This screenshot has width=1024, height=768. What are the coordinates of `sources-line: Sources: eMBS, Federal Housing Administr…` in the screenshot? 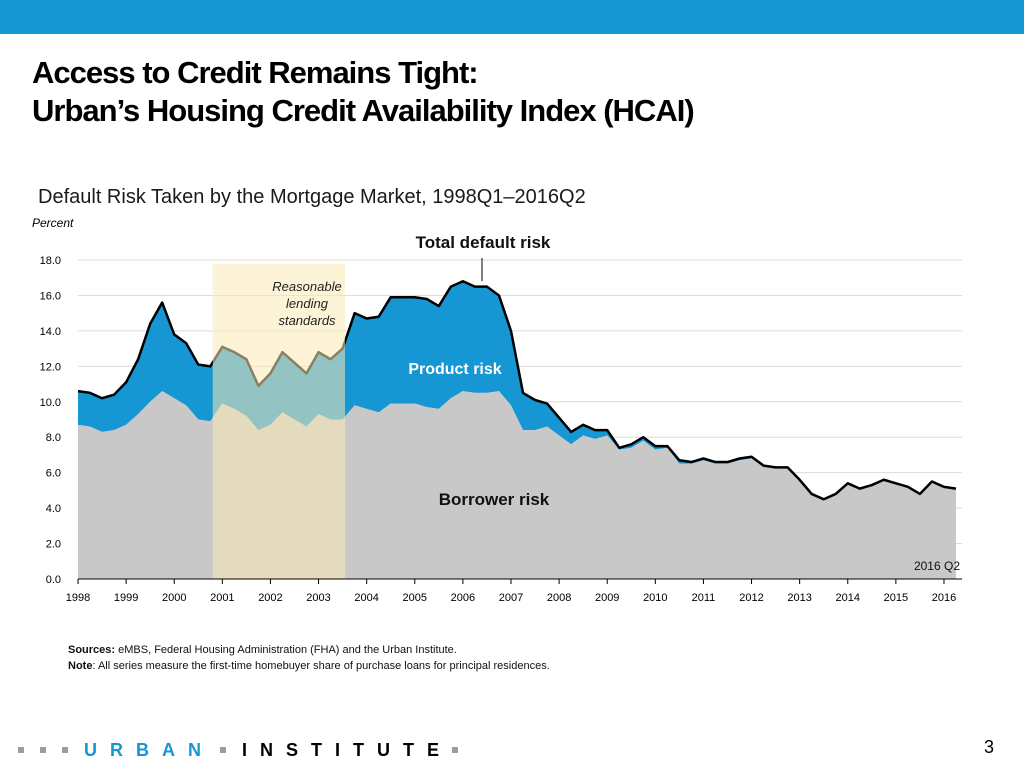 It's located at (309, 650).